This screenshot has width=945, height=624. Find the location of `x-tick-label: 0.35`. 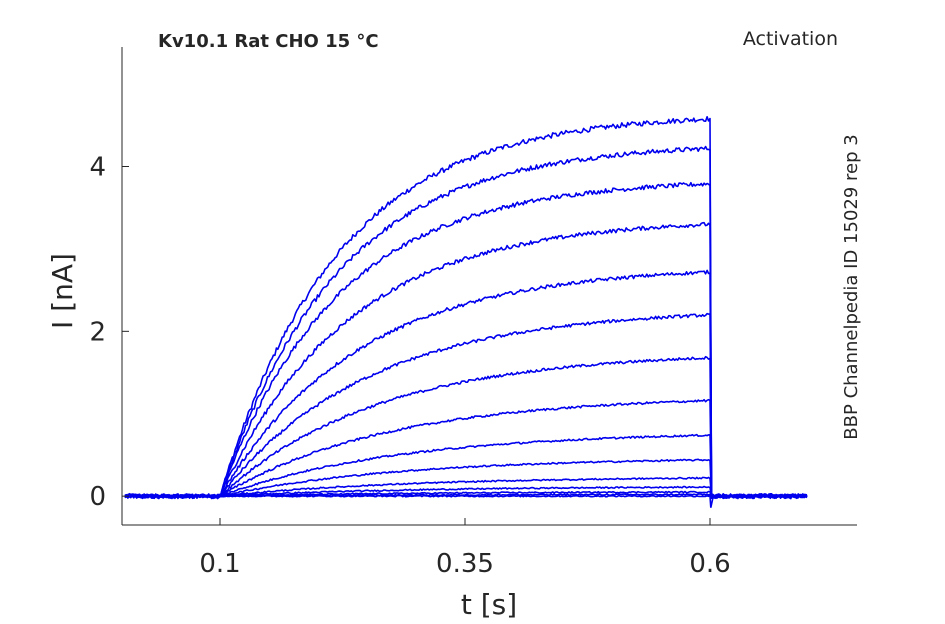

x-tick-label: 0.35 is located at coordinates (465, 564).